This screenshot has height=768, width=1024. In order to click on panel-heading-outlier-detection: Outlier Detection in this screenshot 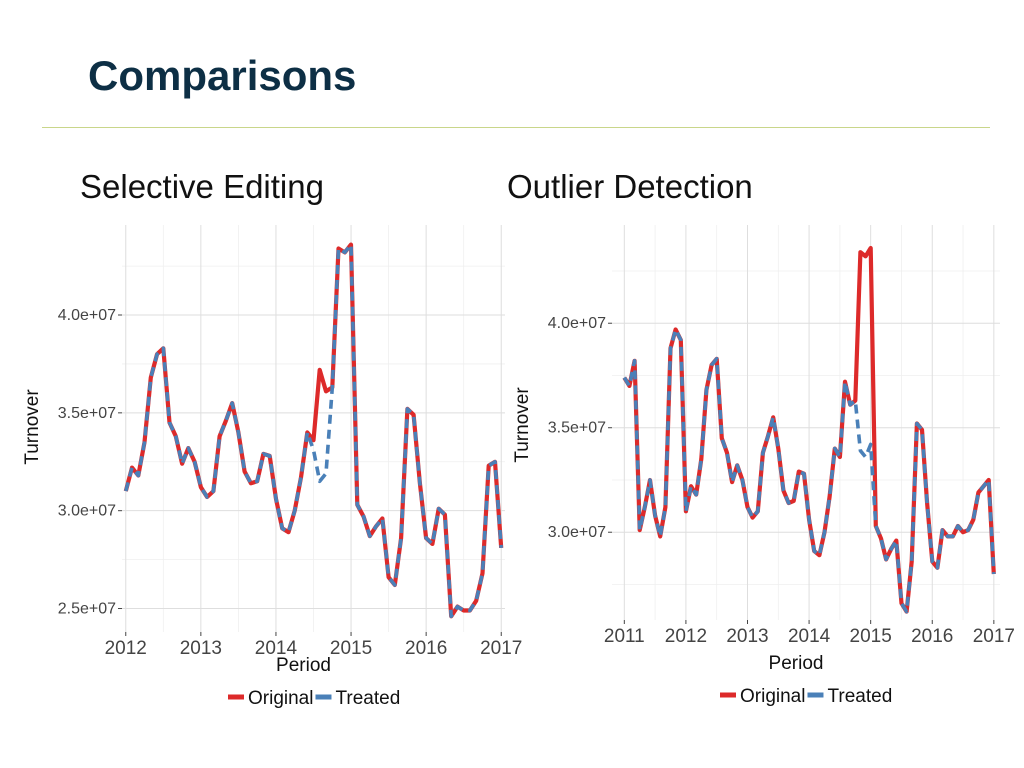, I will do `click(630, 186)`.